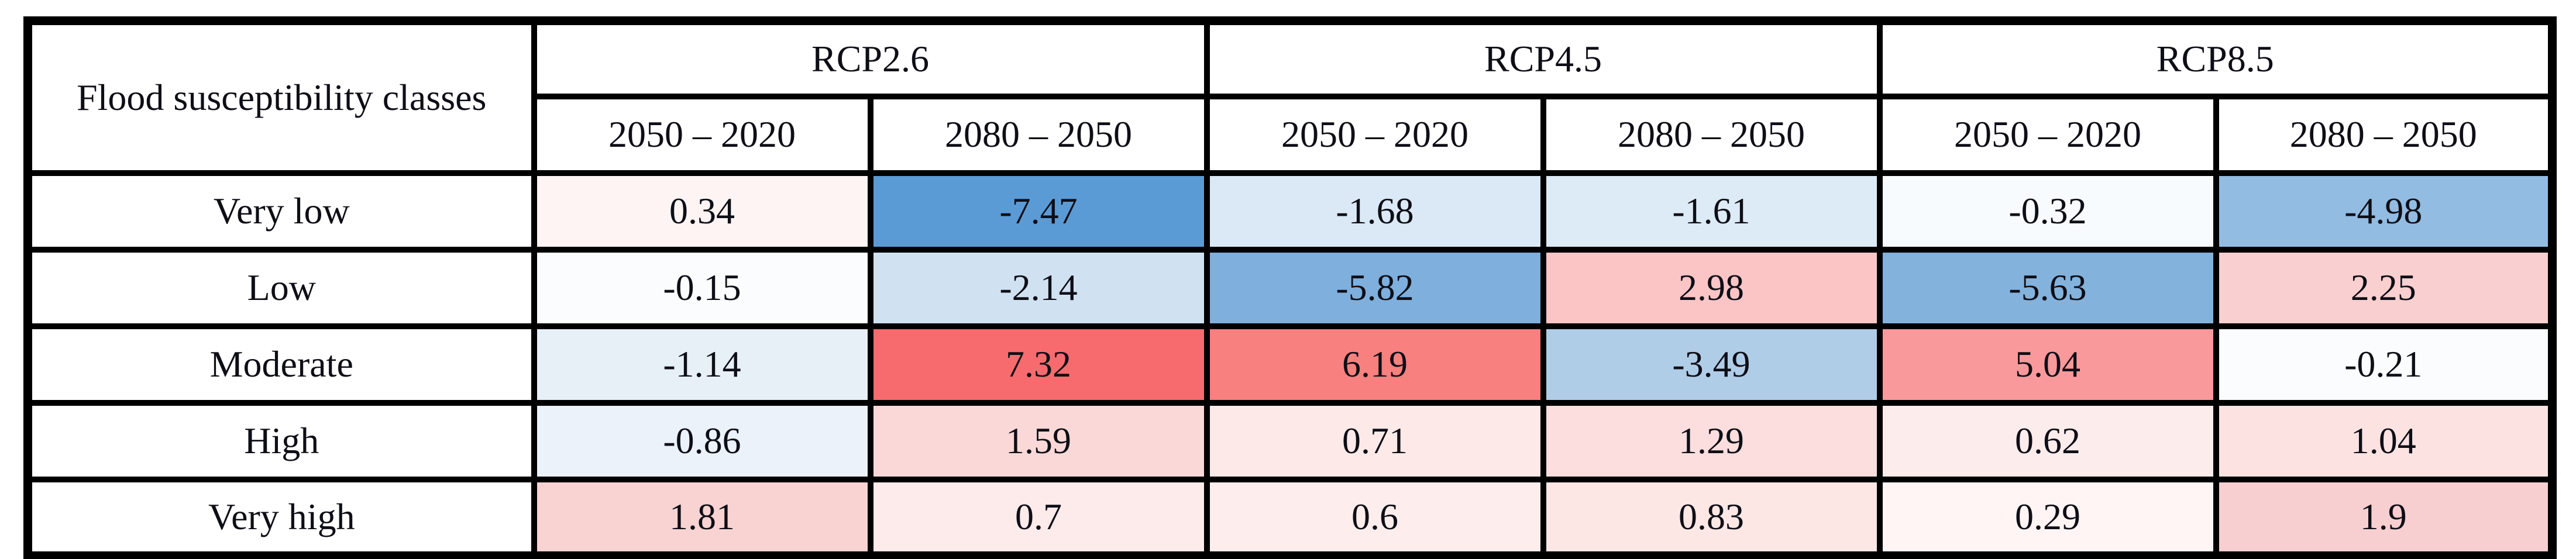  What do you see at coordinates (702, 211) in the screenshot?
I see `value-cell: 0.34` at bounding box center [702, 211].